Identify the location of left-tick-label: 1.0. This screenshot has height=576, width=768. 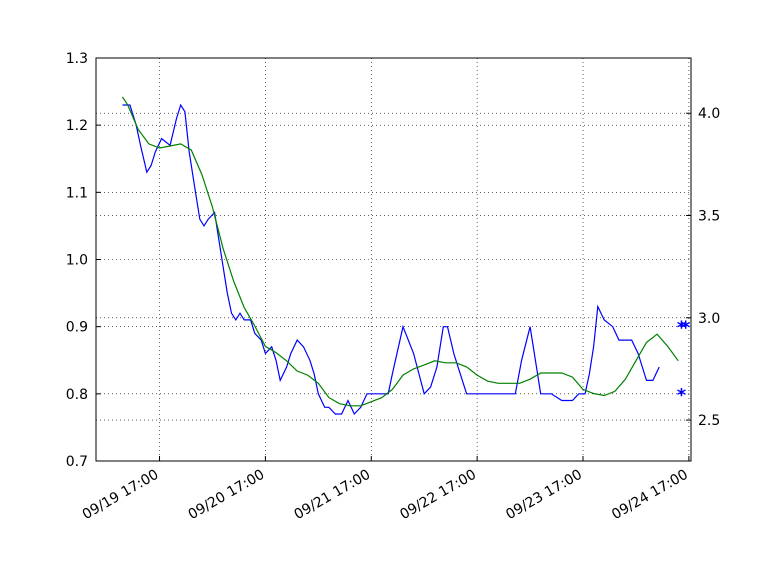
(77, 261).